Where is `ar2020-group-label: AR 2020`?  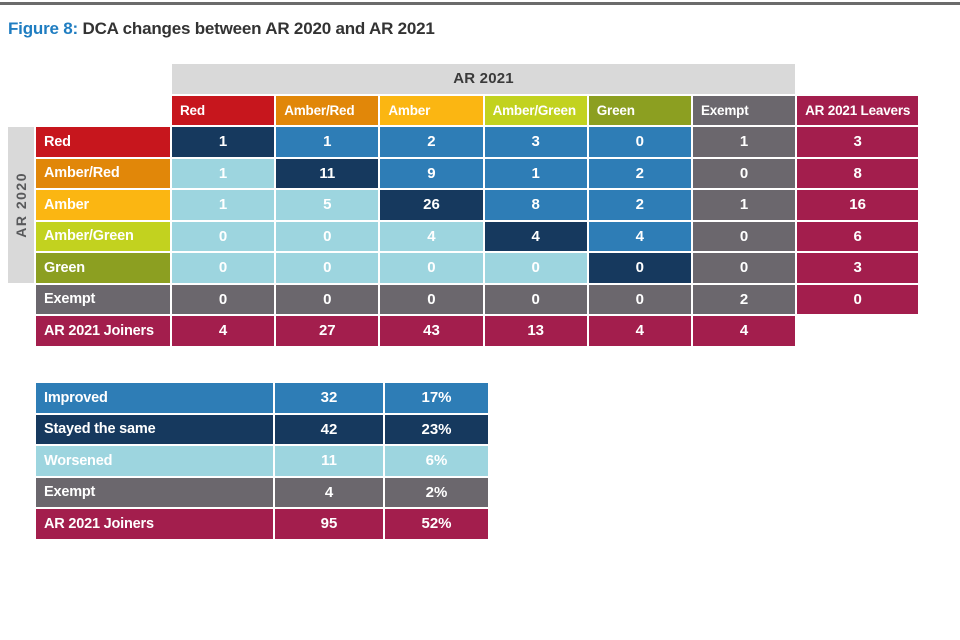
ar2020-group-label: AR 2020 is located at coordinates (21, 204).